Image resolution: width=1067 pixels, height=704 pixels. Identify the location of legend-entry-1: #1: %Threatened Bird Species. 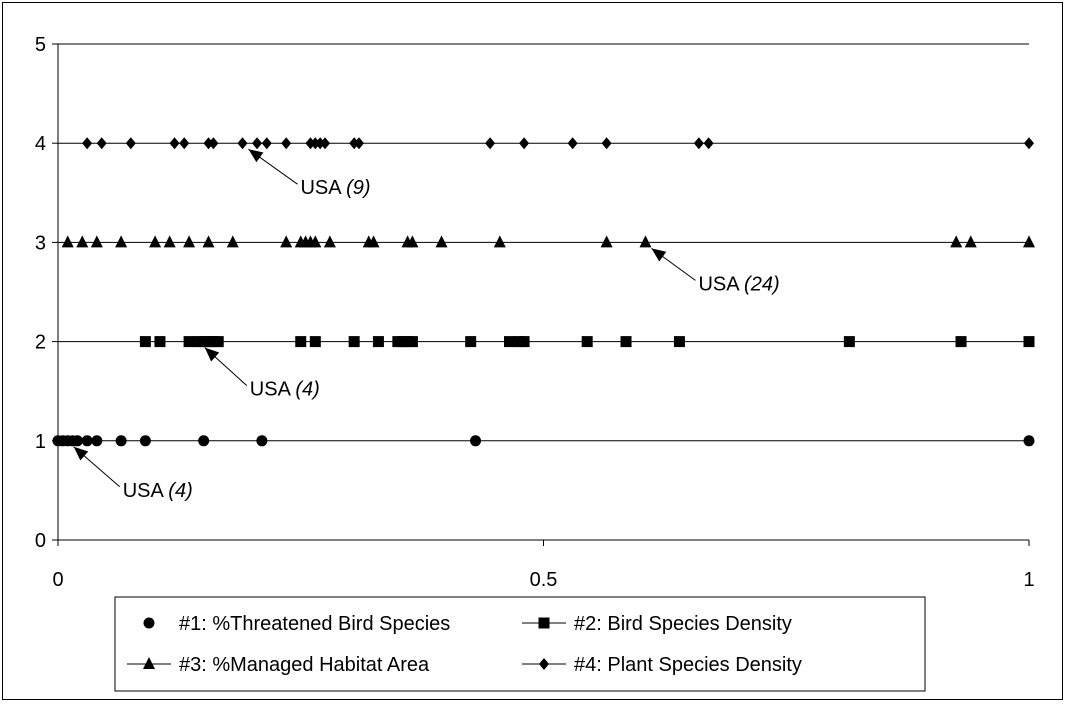
(314, 624).